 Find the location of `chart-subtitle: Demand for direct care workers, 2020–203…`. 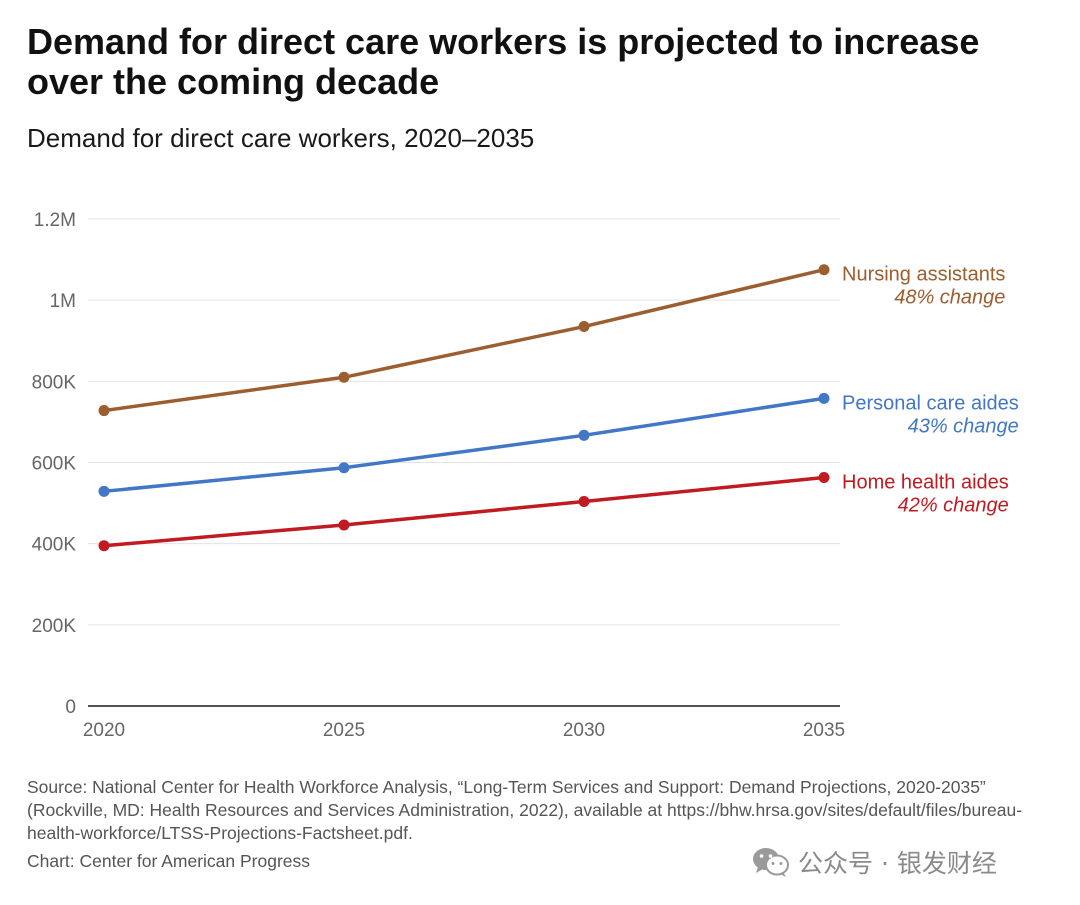

chart-subtitle: Demand for direct care workers, 2020–203… is located at coordinates (281, 138).